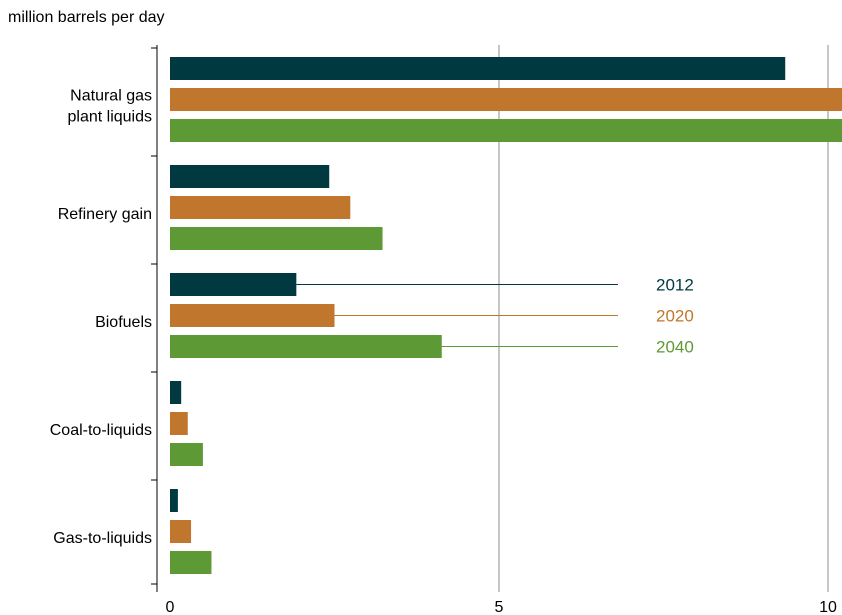 This screenshot has width=842, height=615. Describe the element at coordinates (123, 322) in the screenshot. I see `category-label: Biofuels` at that location.